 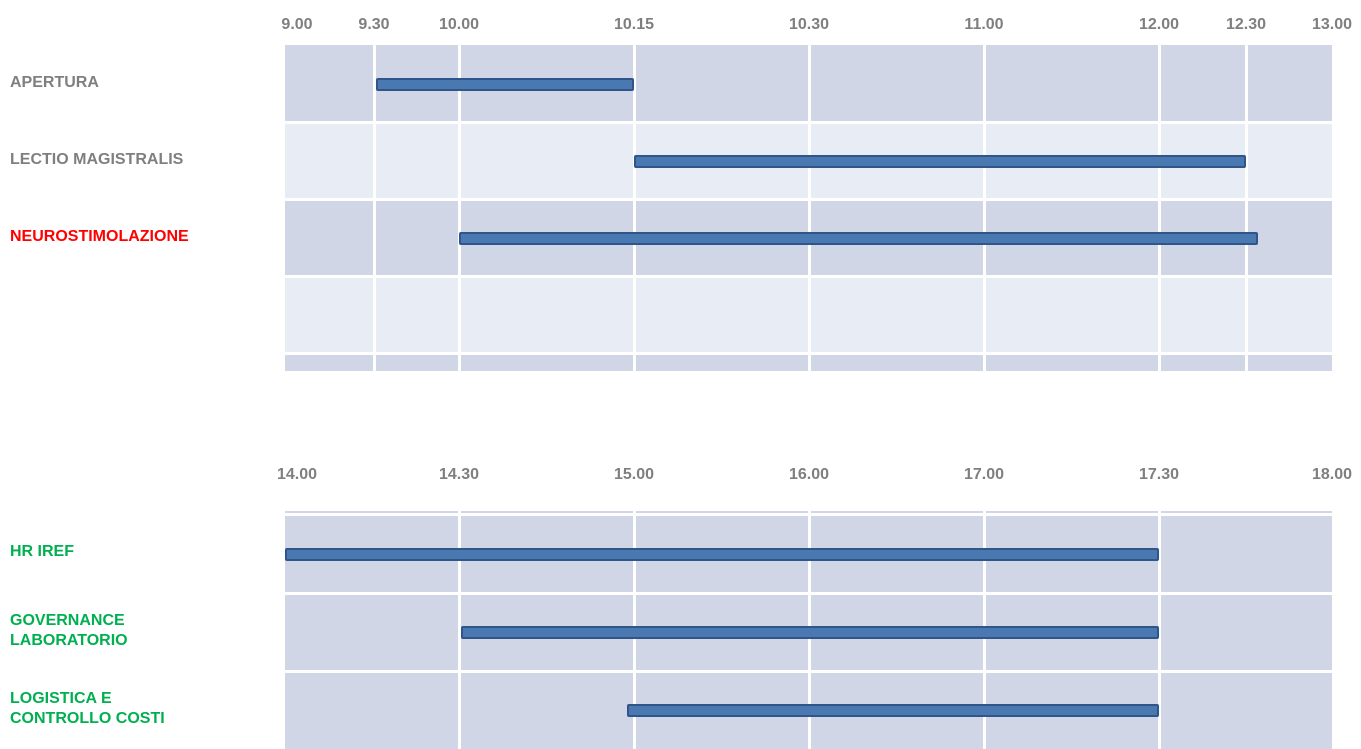 I want to click on axis-tick-label: 12.30, so click(x=1246, y=24).